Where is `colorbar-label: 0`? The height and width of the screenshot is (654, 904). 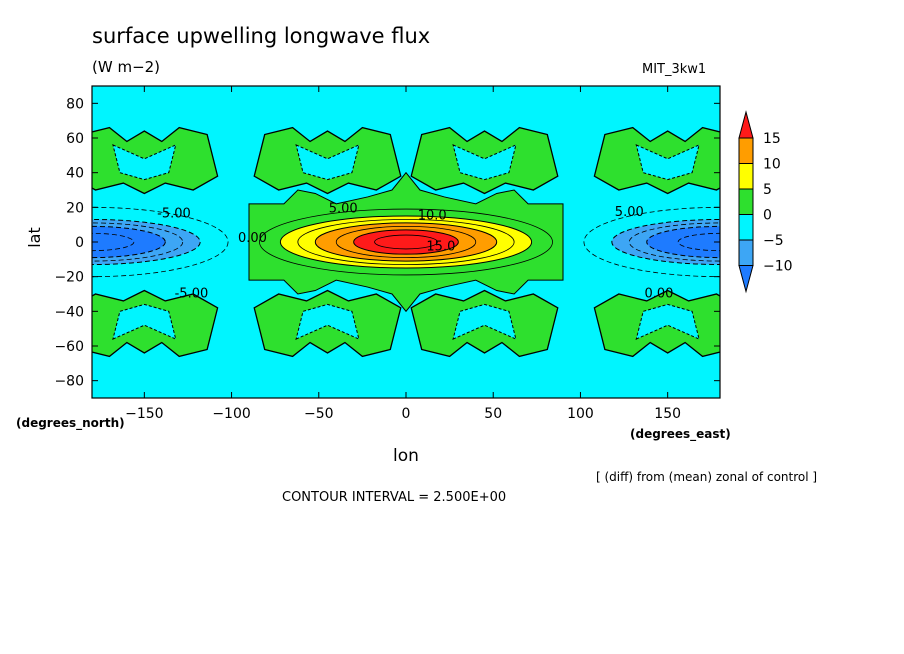 colorbar-label: 0 is located at coordinates (767, 216).